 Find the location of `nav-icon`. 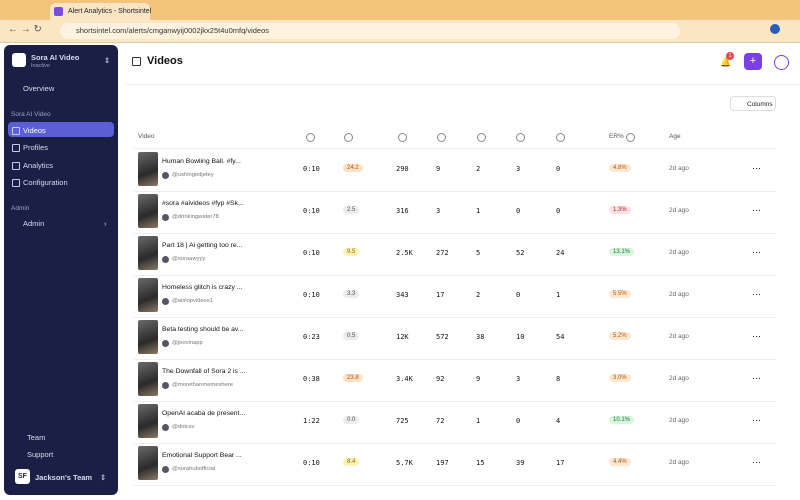

nav-icon is located at coordinates (16, 131).